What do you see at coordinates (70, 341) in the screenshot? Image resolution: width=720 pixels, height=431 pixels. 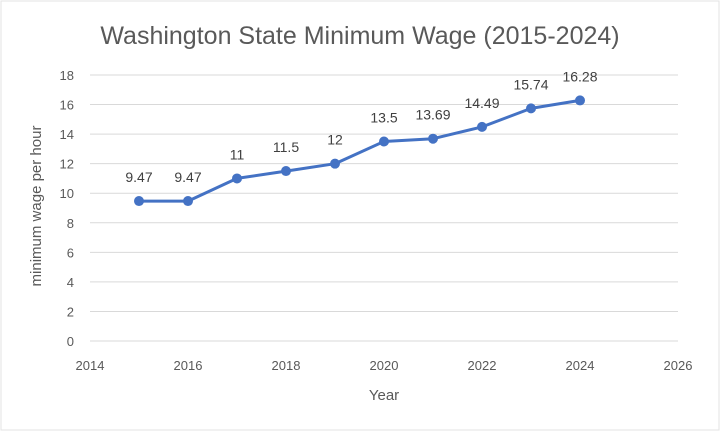 I see `y-tick-label: 0` at bounding box center [70, 341].